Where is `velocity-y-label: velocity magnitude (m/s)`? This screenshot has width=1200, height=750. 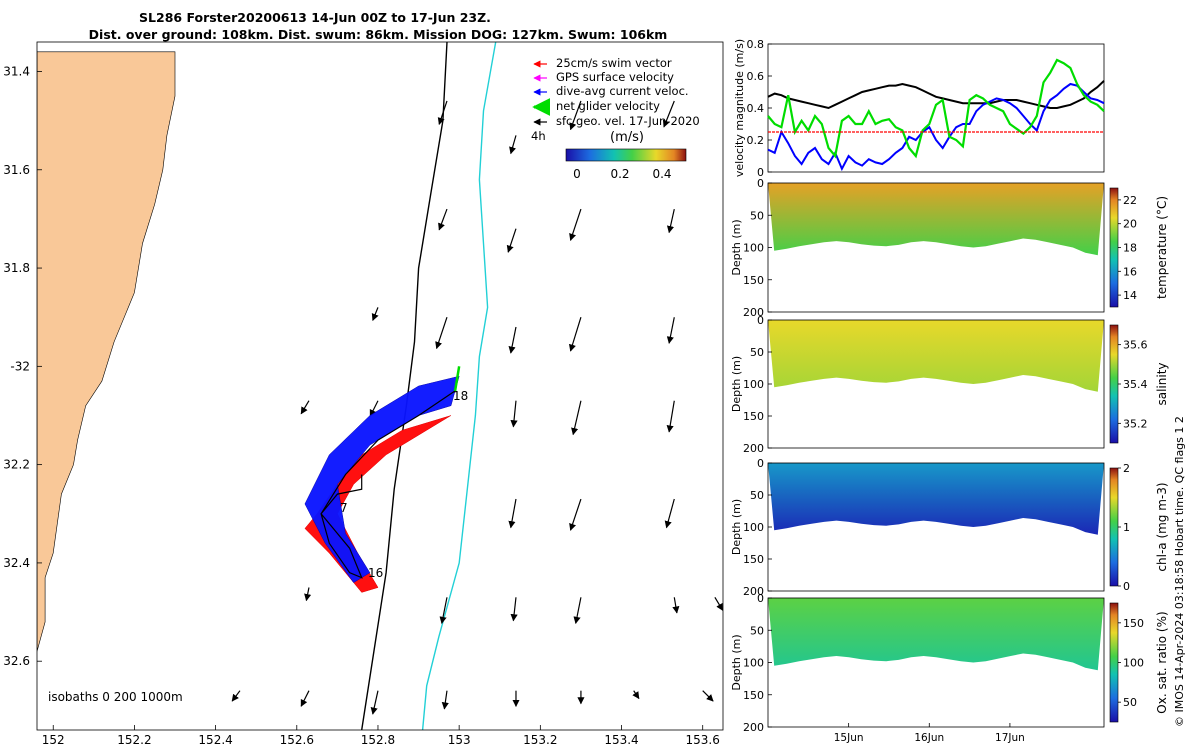
velocity-y-label: velocity magnitude (m/s) is located at coordinates (739, 108).